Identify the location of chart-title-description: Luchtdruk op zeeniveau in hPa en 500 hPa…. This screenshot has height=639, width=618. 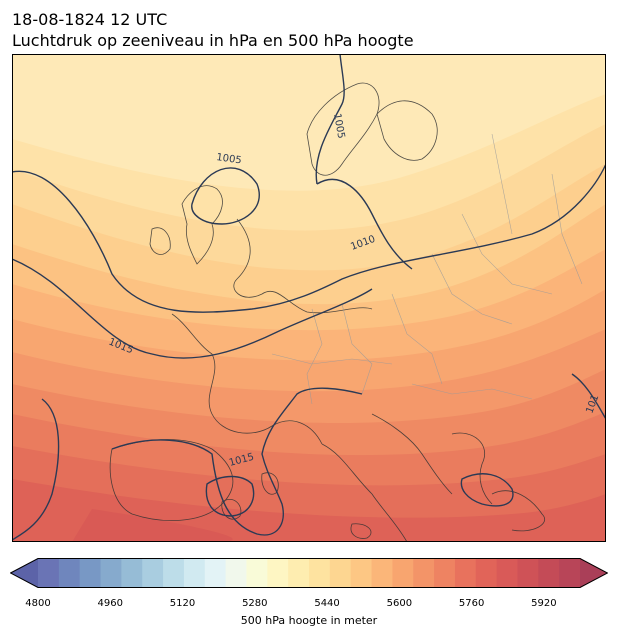
(213, 40).